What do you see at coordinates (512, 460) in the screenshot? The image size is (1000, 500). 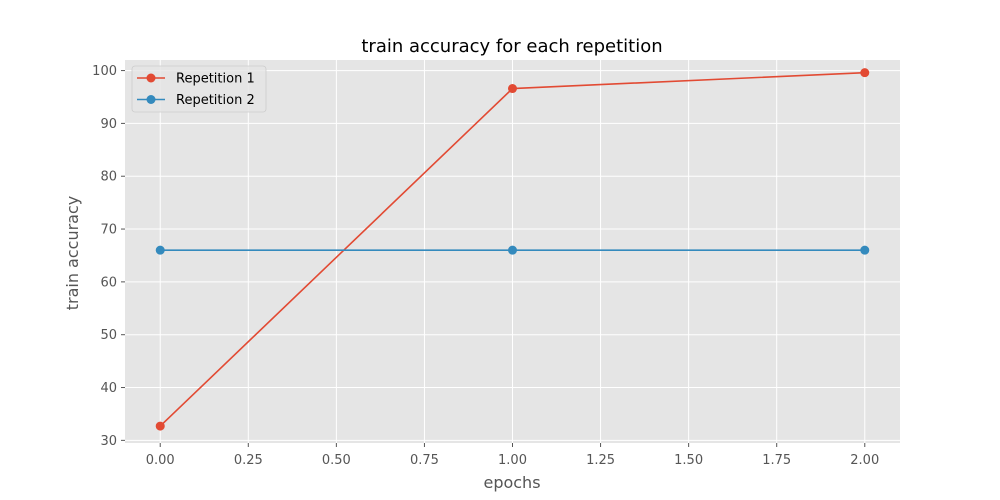 I see `x-tick-label: 1.00` at bounding box center [512, 460].